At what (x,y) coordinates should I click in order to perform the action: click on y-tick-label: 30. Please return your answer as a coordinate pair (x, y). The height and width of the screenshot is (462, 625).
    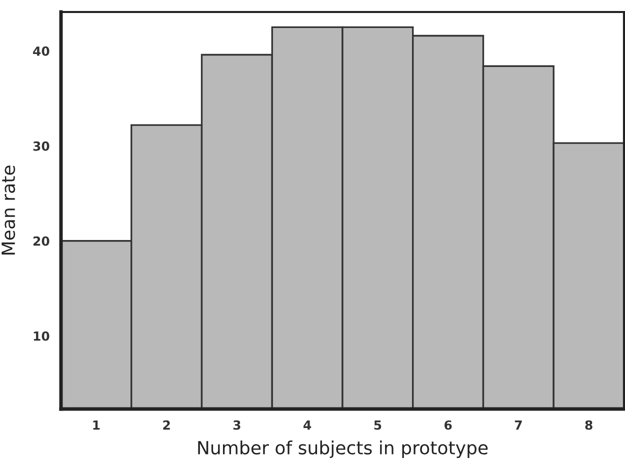
    Looking at the image, I should click on (41, 146).